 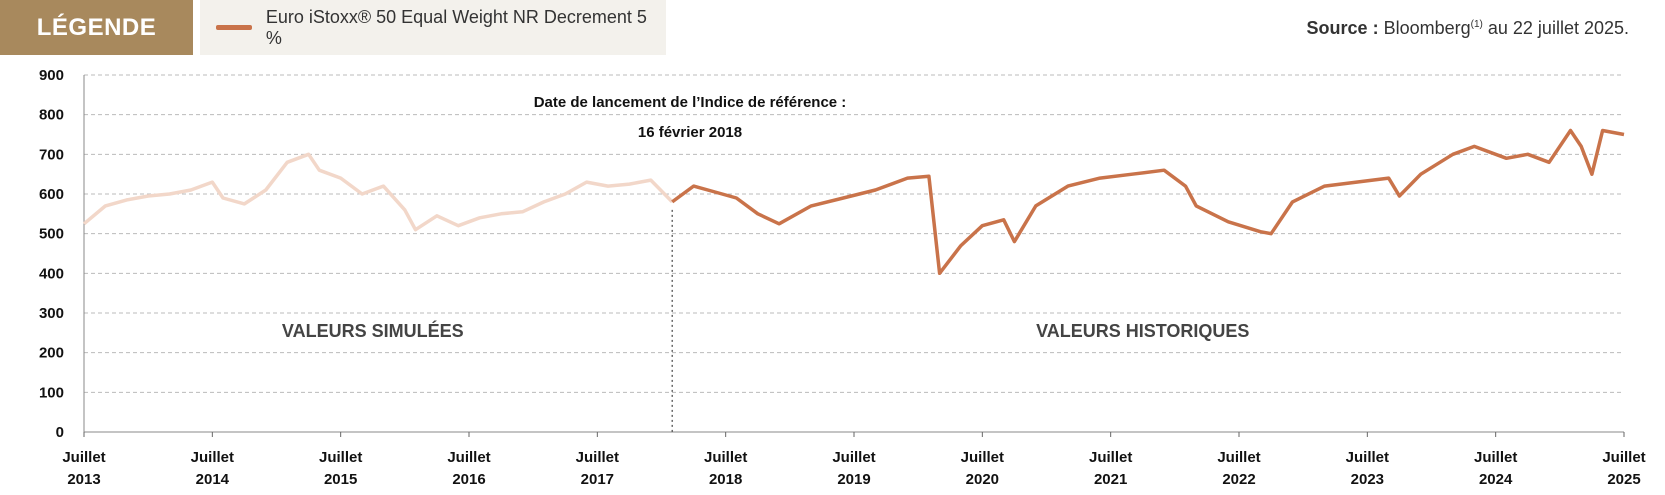 I want to click on legend-swatch, so click(x=234, y=27).